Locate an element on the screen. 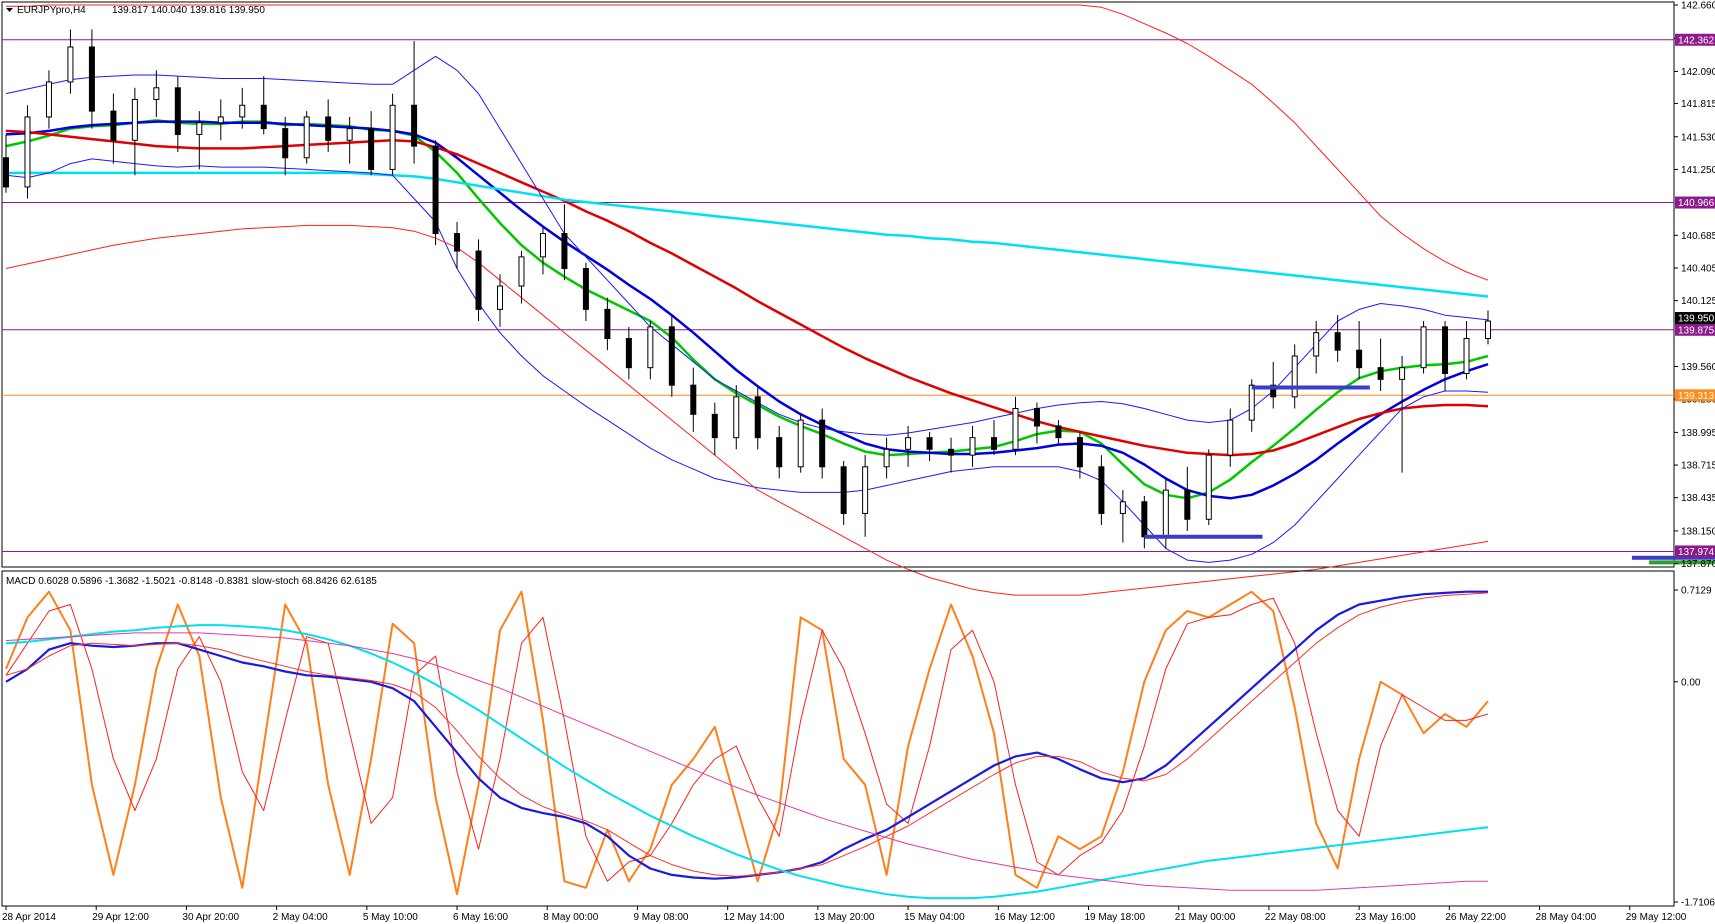  level-tag-label: 142.362 is located at coordinates (1696, 40).